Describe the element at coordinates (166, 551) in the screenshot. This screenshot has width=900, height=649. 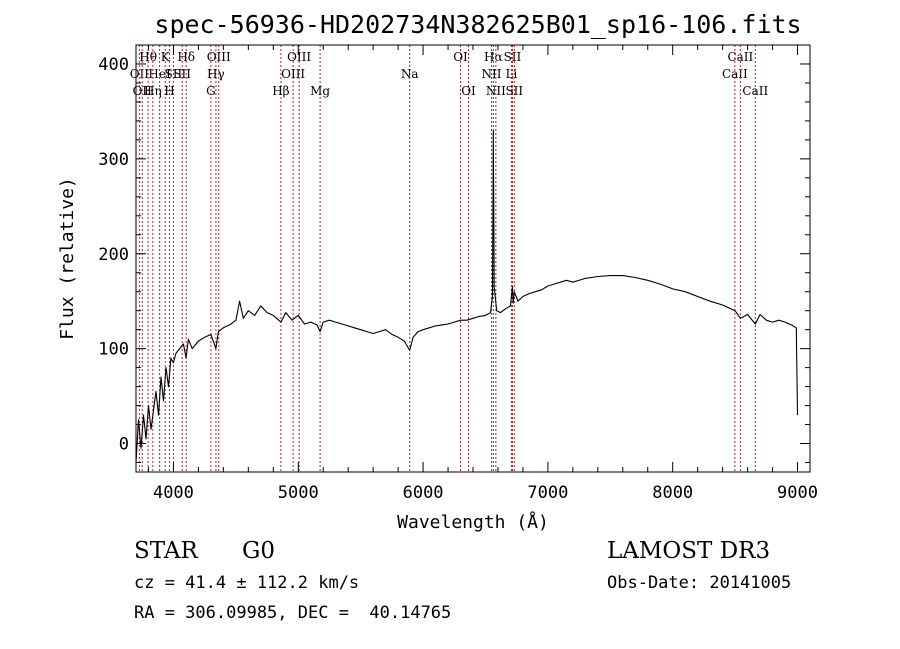
I see `object-class: STAR` at that location.